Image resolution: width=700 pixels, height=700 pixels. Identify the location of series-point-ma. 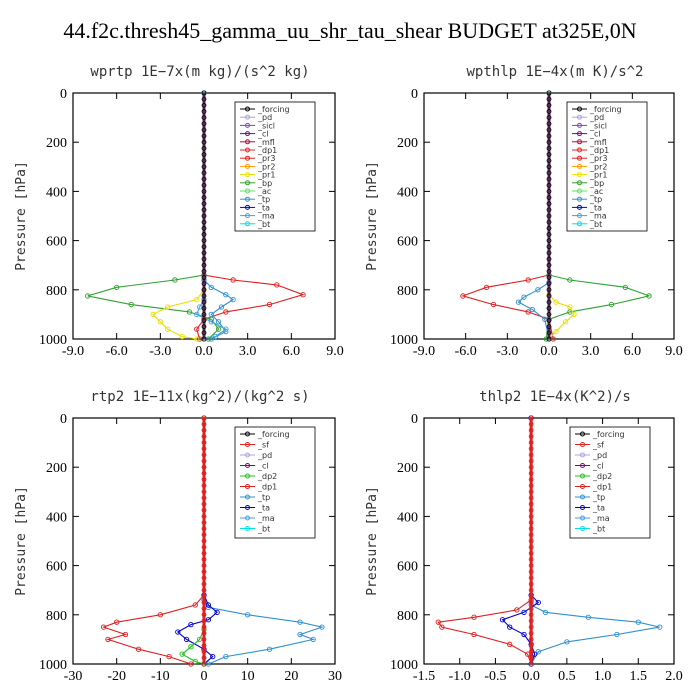
(226, 329).